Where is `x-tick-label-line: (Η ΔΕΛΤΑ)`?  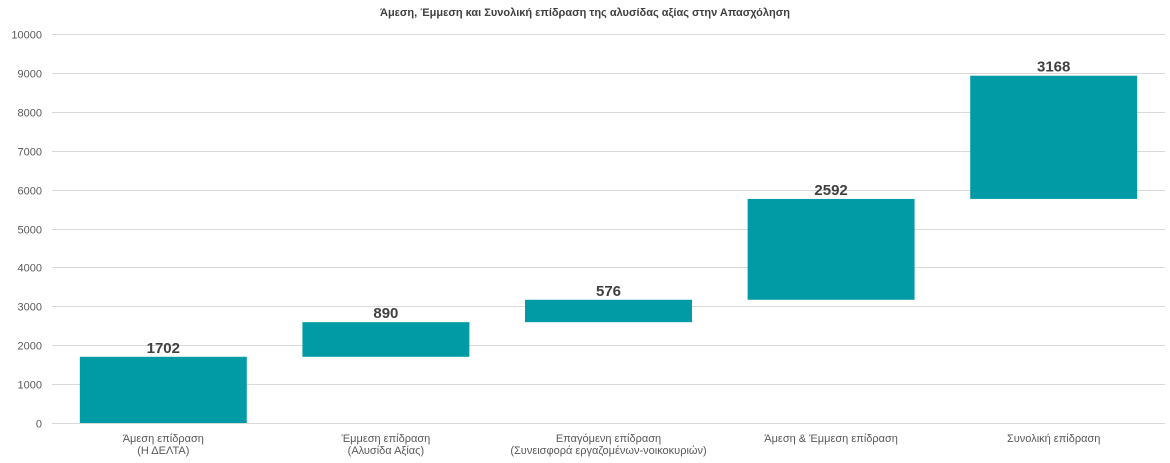
x-tick-label-line: (Η ΔΕΛΤΑ) is located at coordinates (163, 451).